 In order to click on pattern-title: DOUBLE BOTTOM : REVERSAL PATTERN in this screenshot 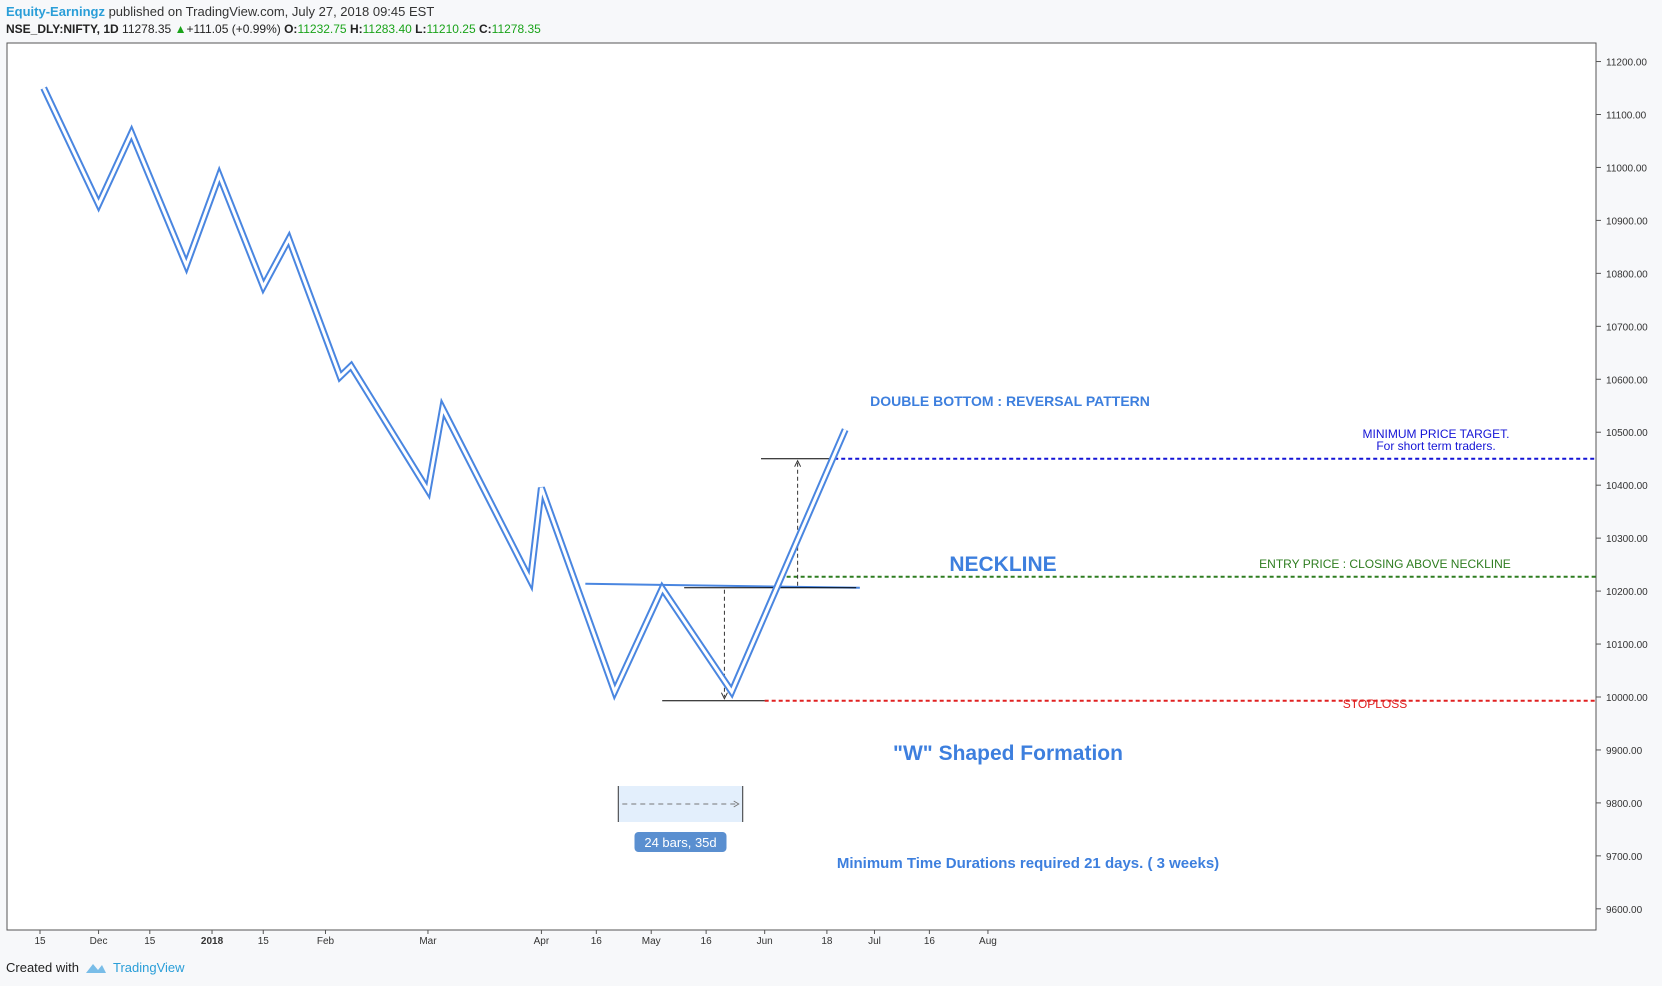, I will do `click(1010, 401)`.